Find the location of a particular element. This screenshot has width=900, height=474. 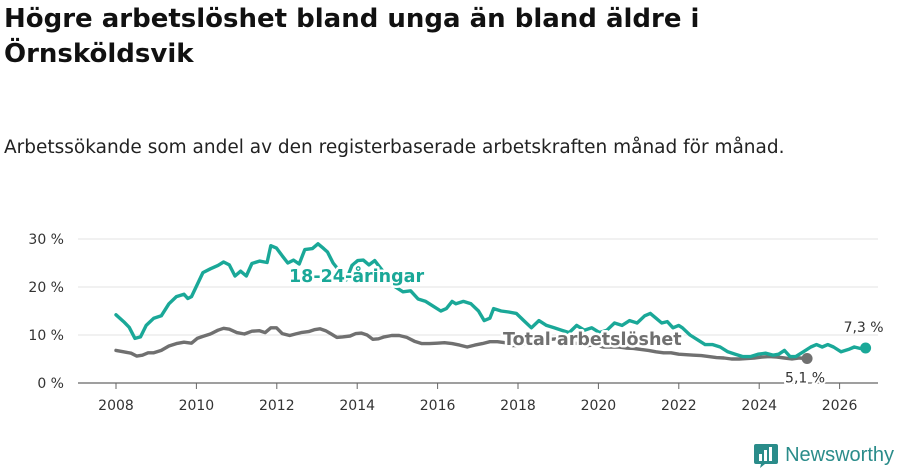

end-value-youth: 7,3 % is located at coordinates (864, 328).